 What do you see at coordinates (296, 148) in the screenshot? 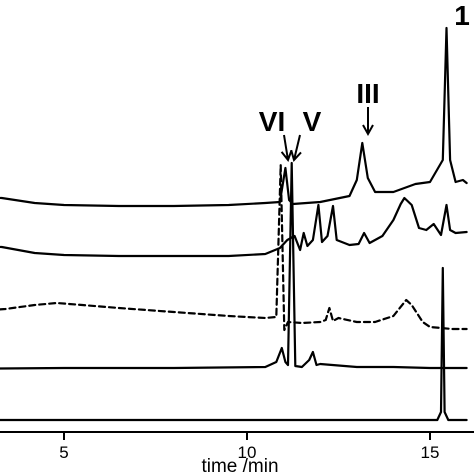
I see `peak-arrow-v` at bounding box center [296, 148].